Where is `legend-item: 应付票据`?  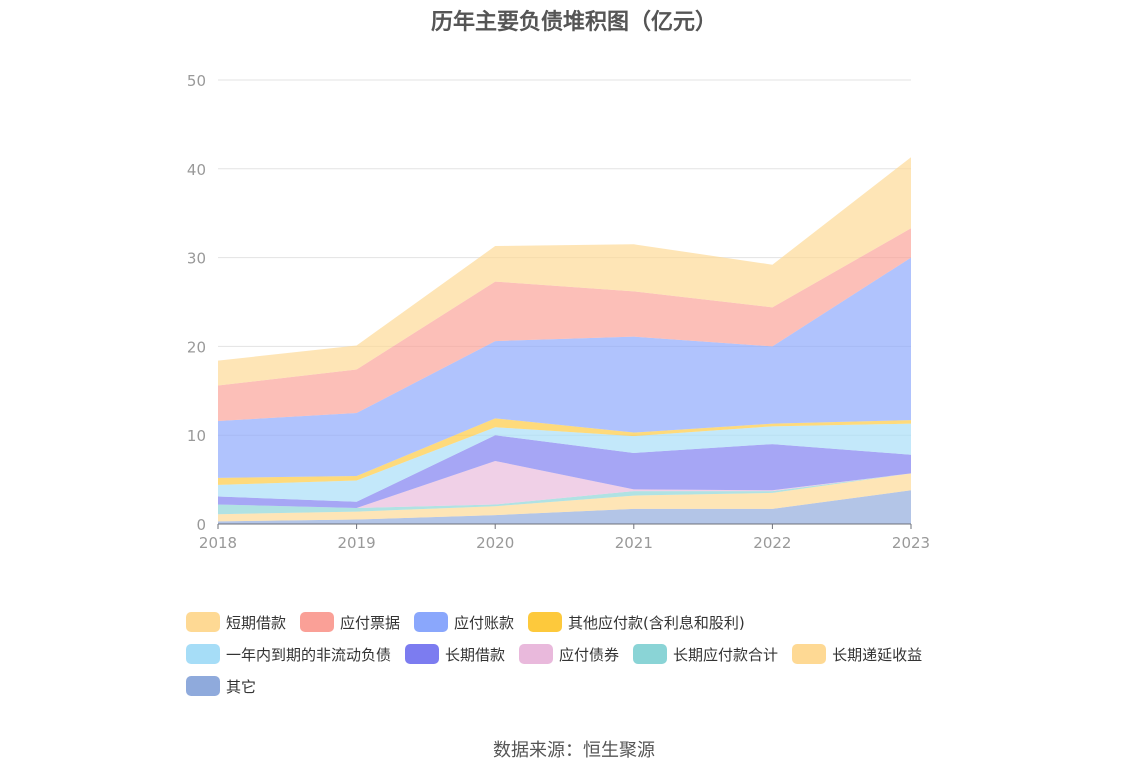
legend-item: 应付票据 is located at coordinates (350, 622).